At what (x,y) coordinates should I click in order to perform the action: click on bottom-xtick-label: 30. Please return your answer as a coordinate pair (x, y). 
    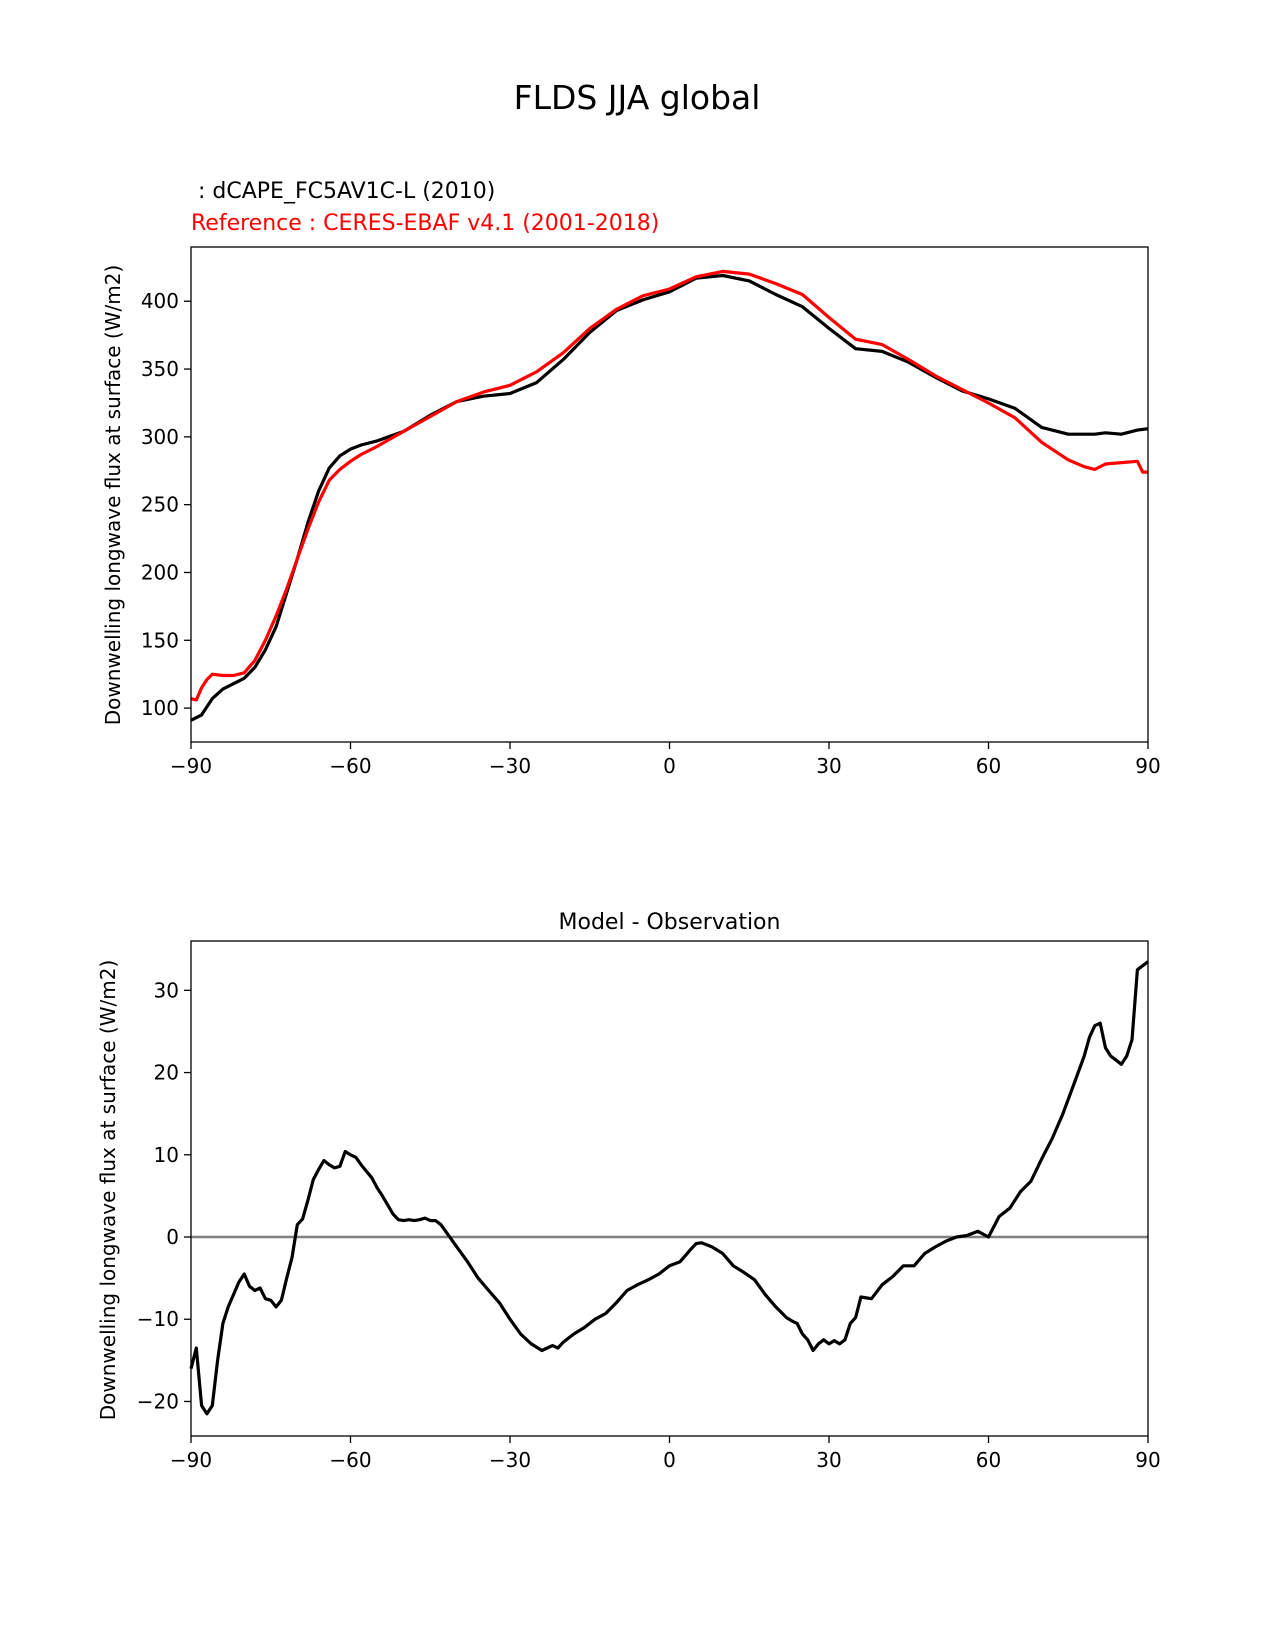
    Looking at the image, I should click on (828, 1460).